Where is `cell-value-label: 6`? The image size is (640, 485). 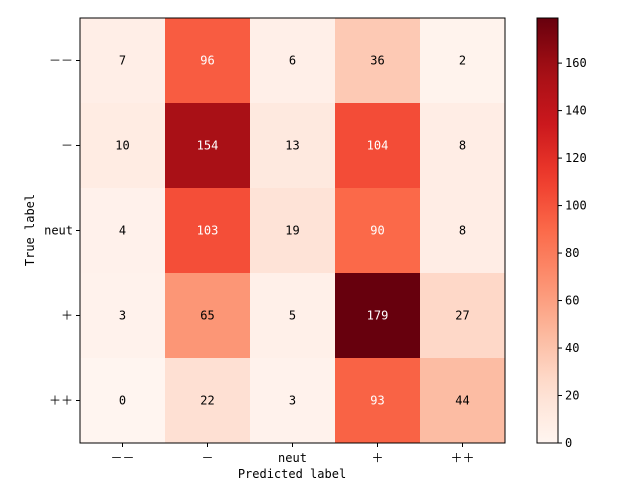 cell-value-label: 6 is located at coordinates (292, 61).